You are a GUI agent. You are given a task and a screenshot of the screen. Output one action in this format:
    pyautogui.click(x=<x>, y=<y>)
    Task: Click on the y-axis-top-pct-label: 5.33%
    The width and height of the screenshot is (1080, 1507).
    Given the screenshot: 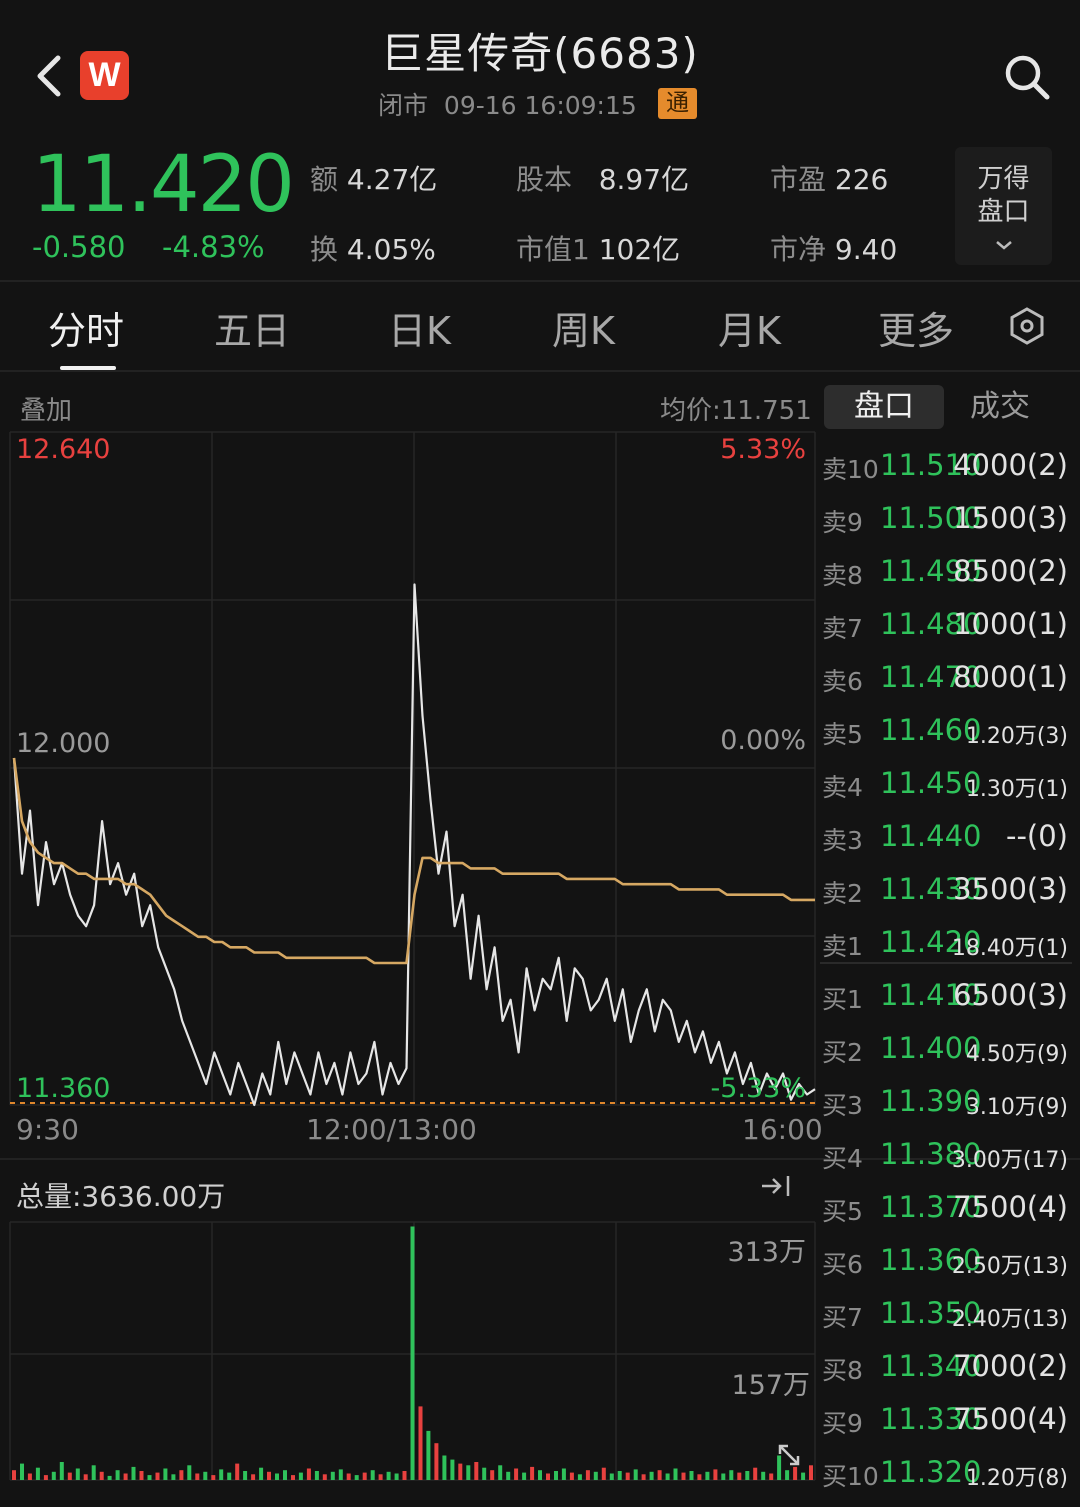 What is the action you would take?
    pyautogui.click(x=763, y=449)
    